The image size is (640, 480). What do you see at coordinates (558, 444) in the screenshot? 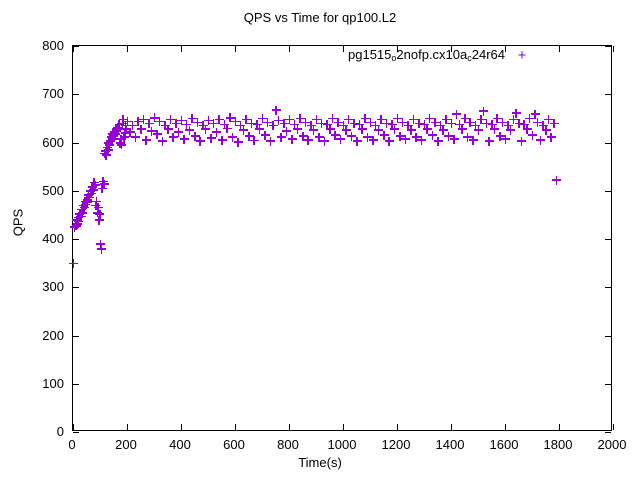
I see `x-tick-label: 1800` at bounding box center [558, 444].